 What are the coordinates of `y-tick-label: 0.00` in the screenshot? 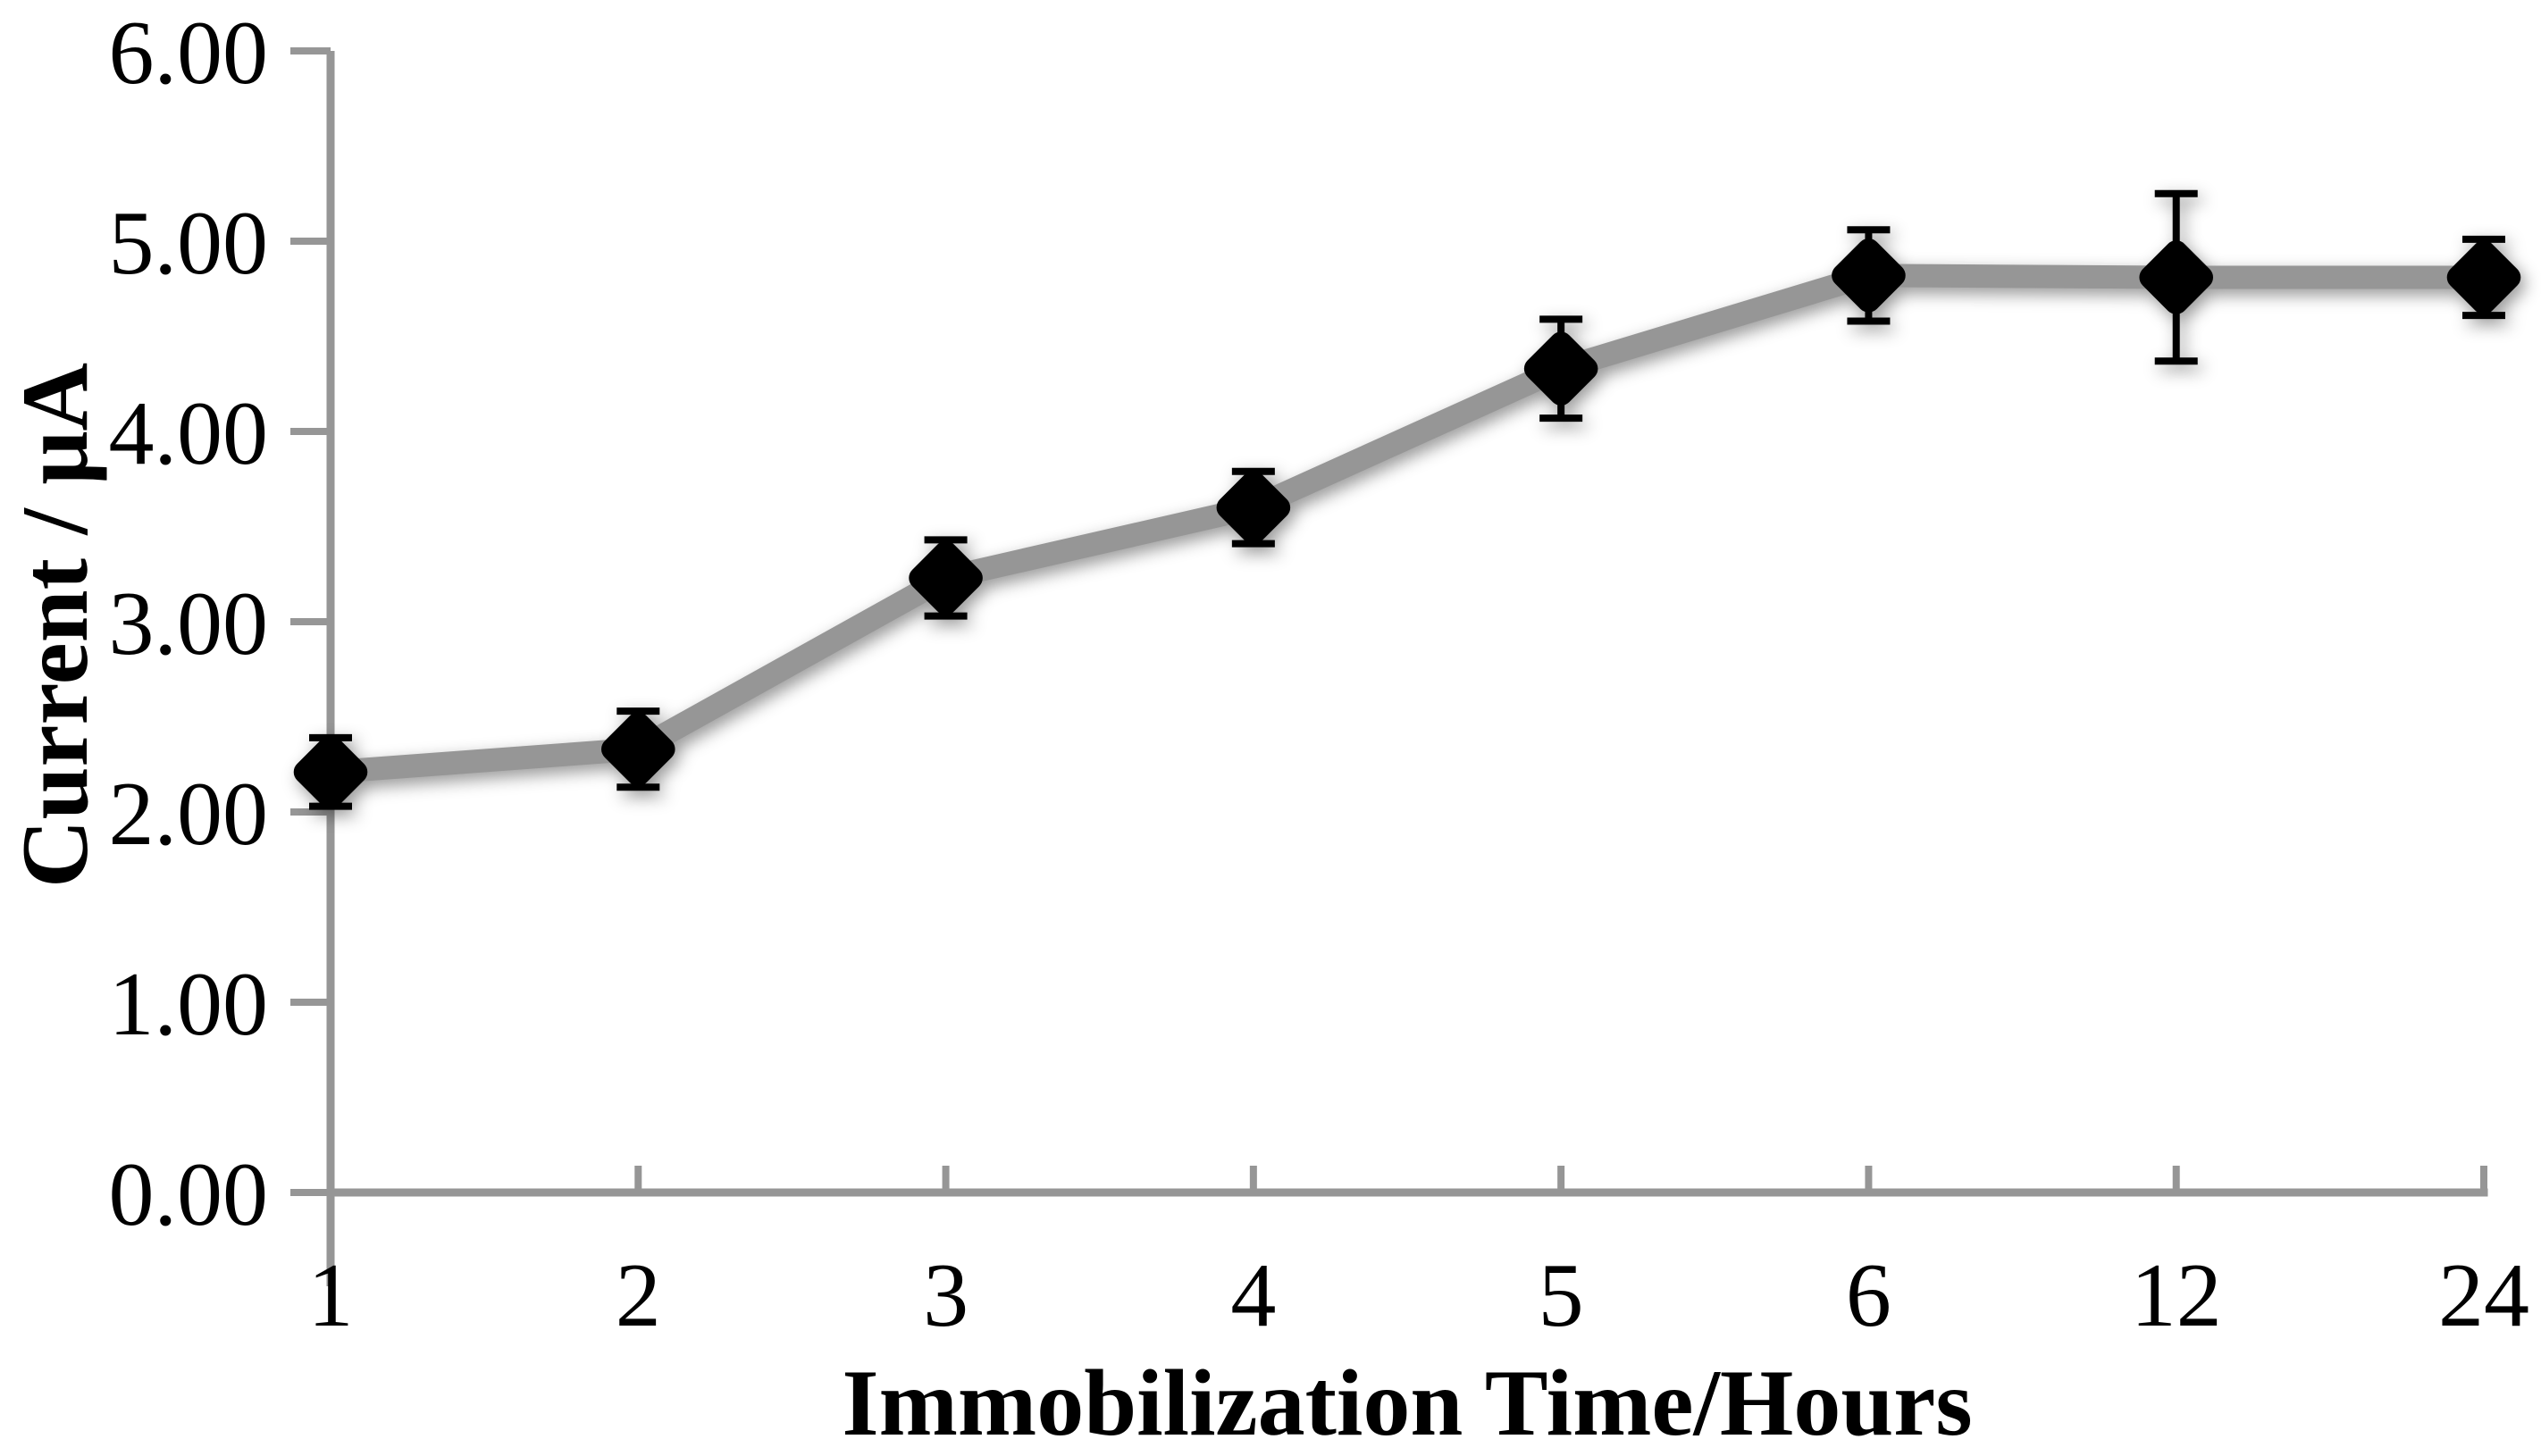 It's located at (189, 1194).